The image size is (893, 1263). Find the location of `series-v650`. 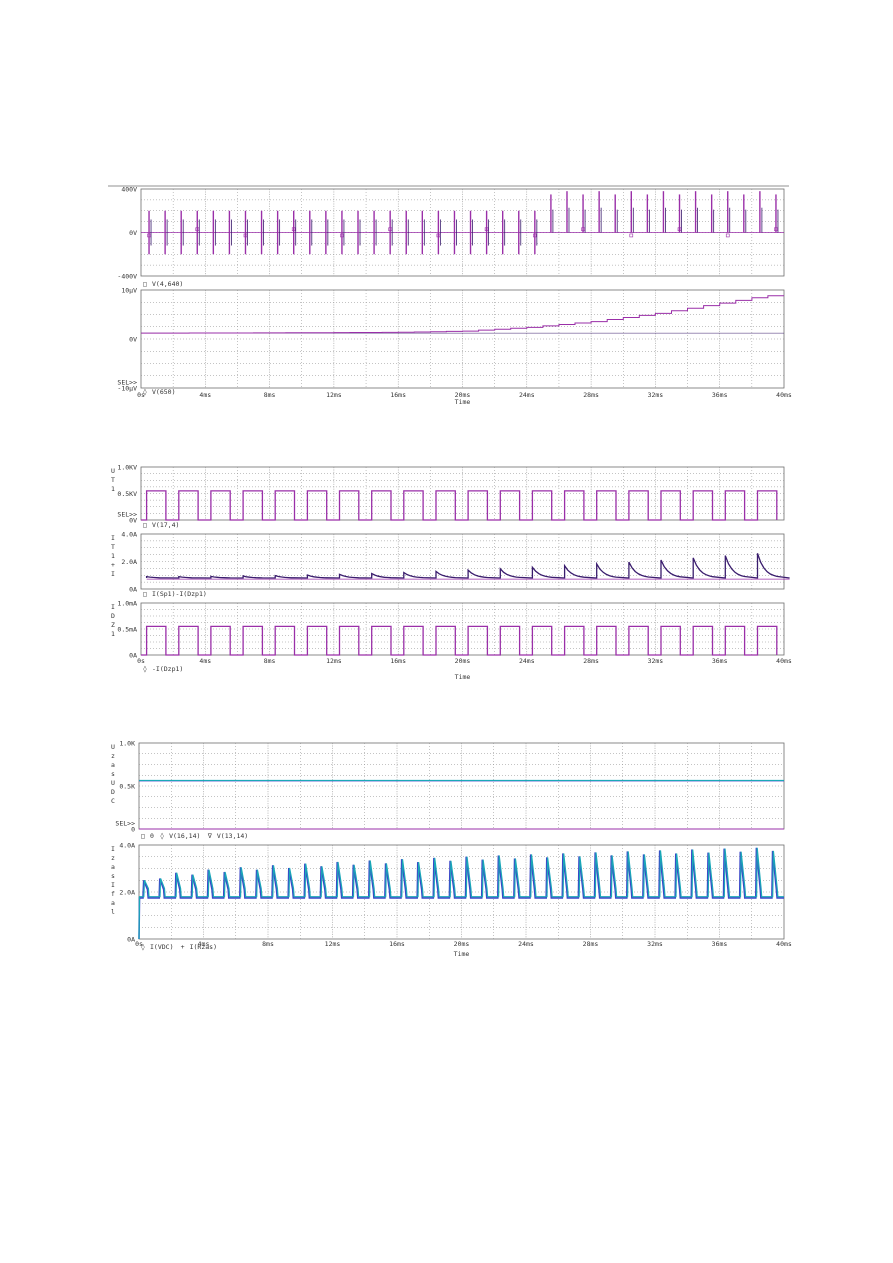

series-v650 is located at coordinates (462, 314).